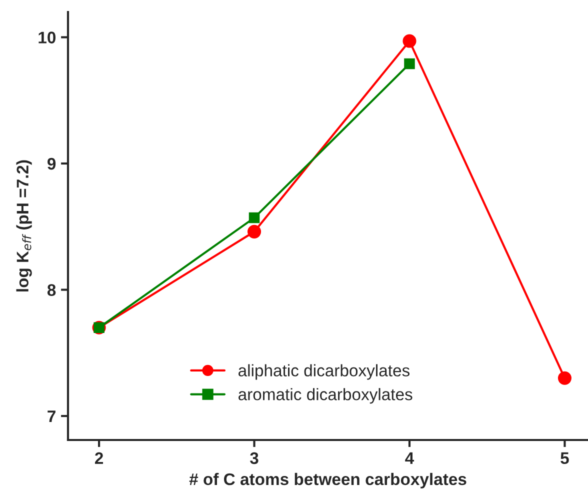 Image resolution: width=588 pixels, height=504 pixels. What do you see at coordinates (409, 458) in the screenshot?
I see `x-tick-label: 4` at bounding box center [409, 458].